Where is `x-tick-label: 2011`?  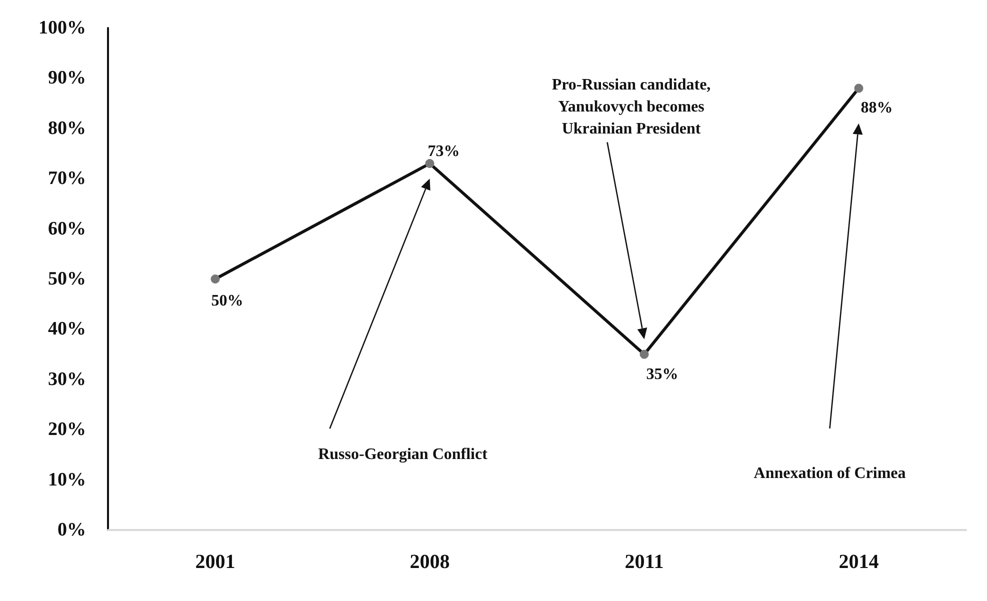
x-tick-label: 2011 is located at coordinates (644, 562).